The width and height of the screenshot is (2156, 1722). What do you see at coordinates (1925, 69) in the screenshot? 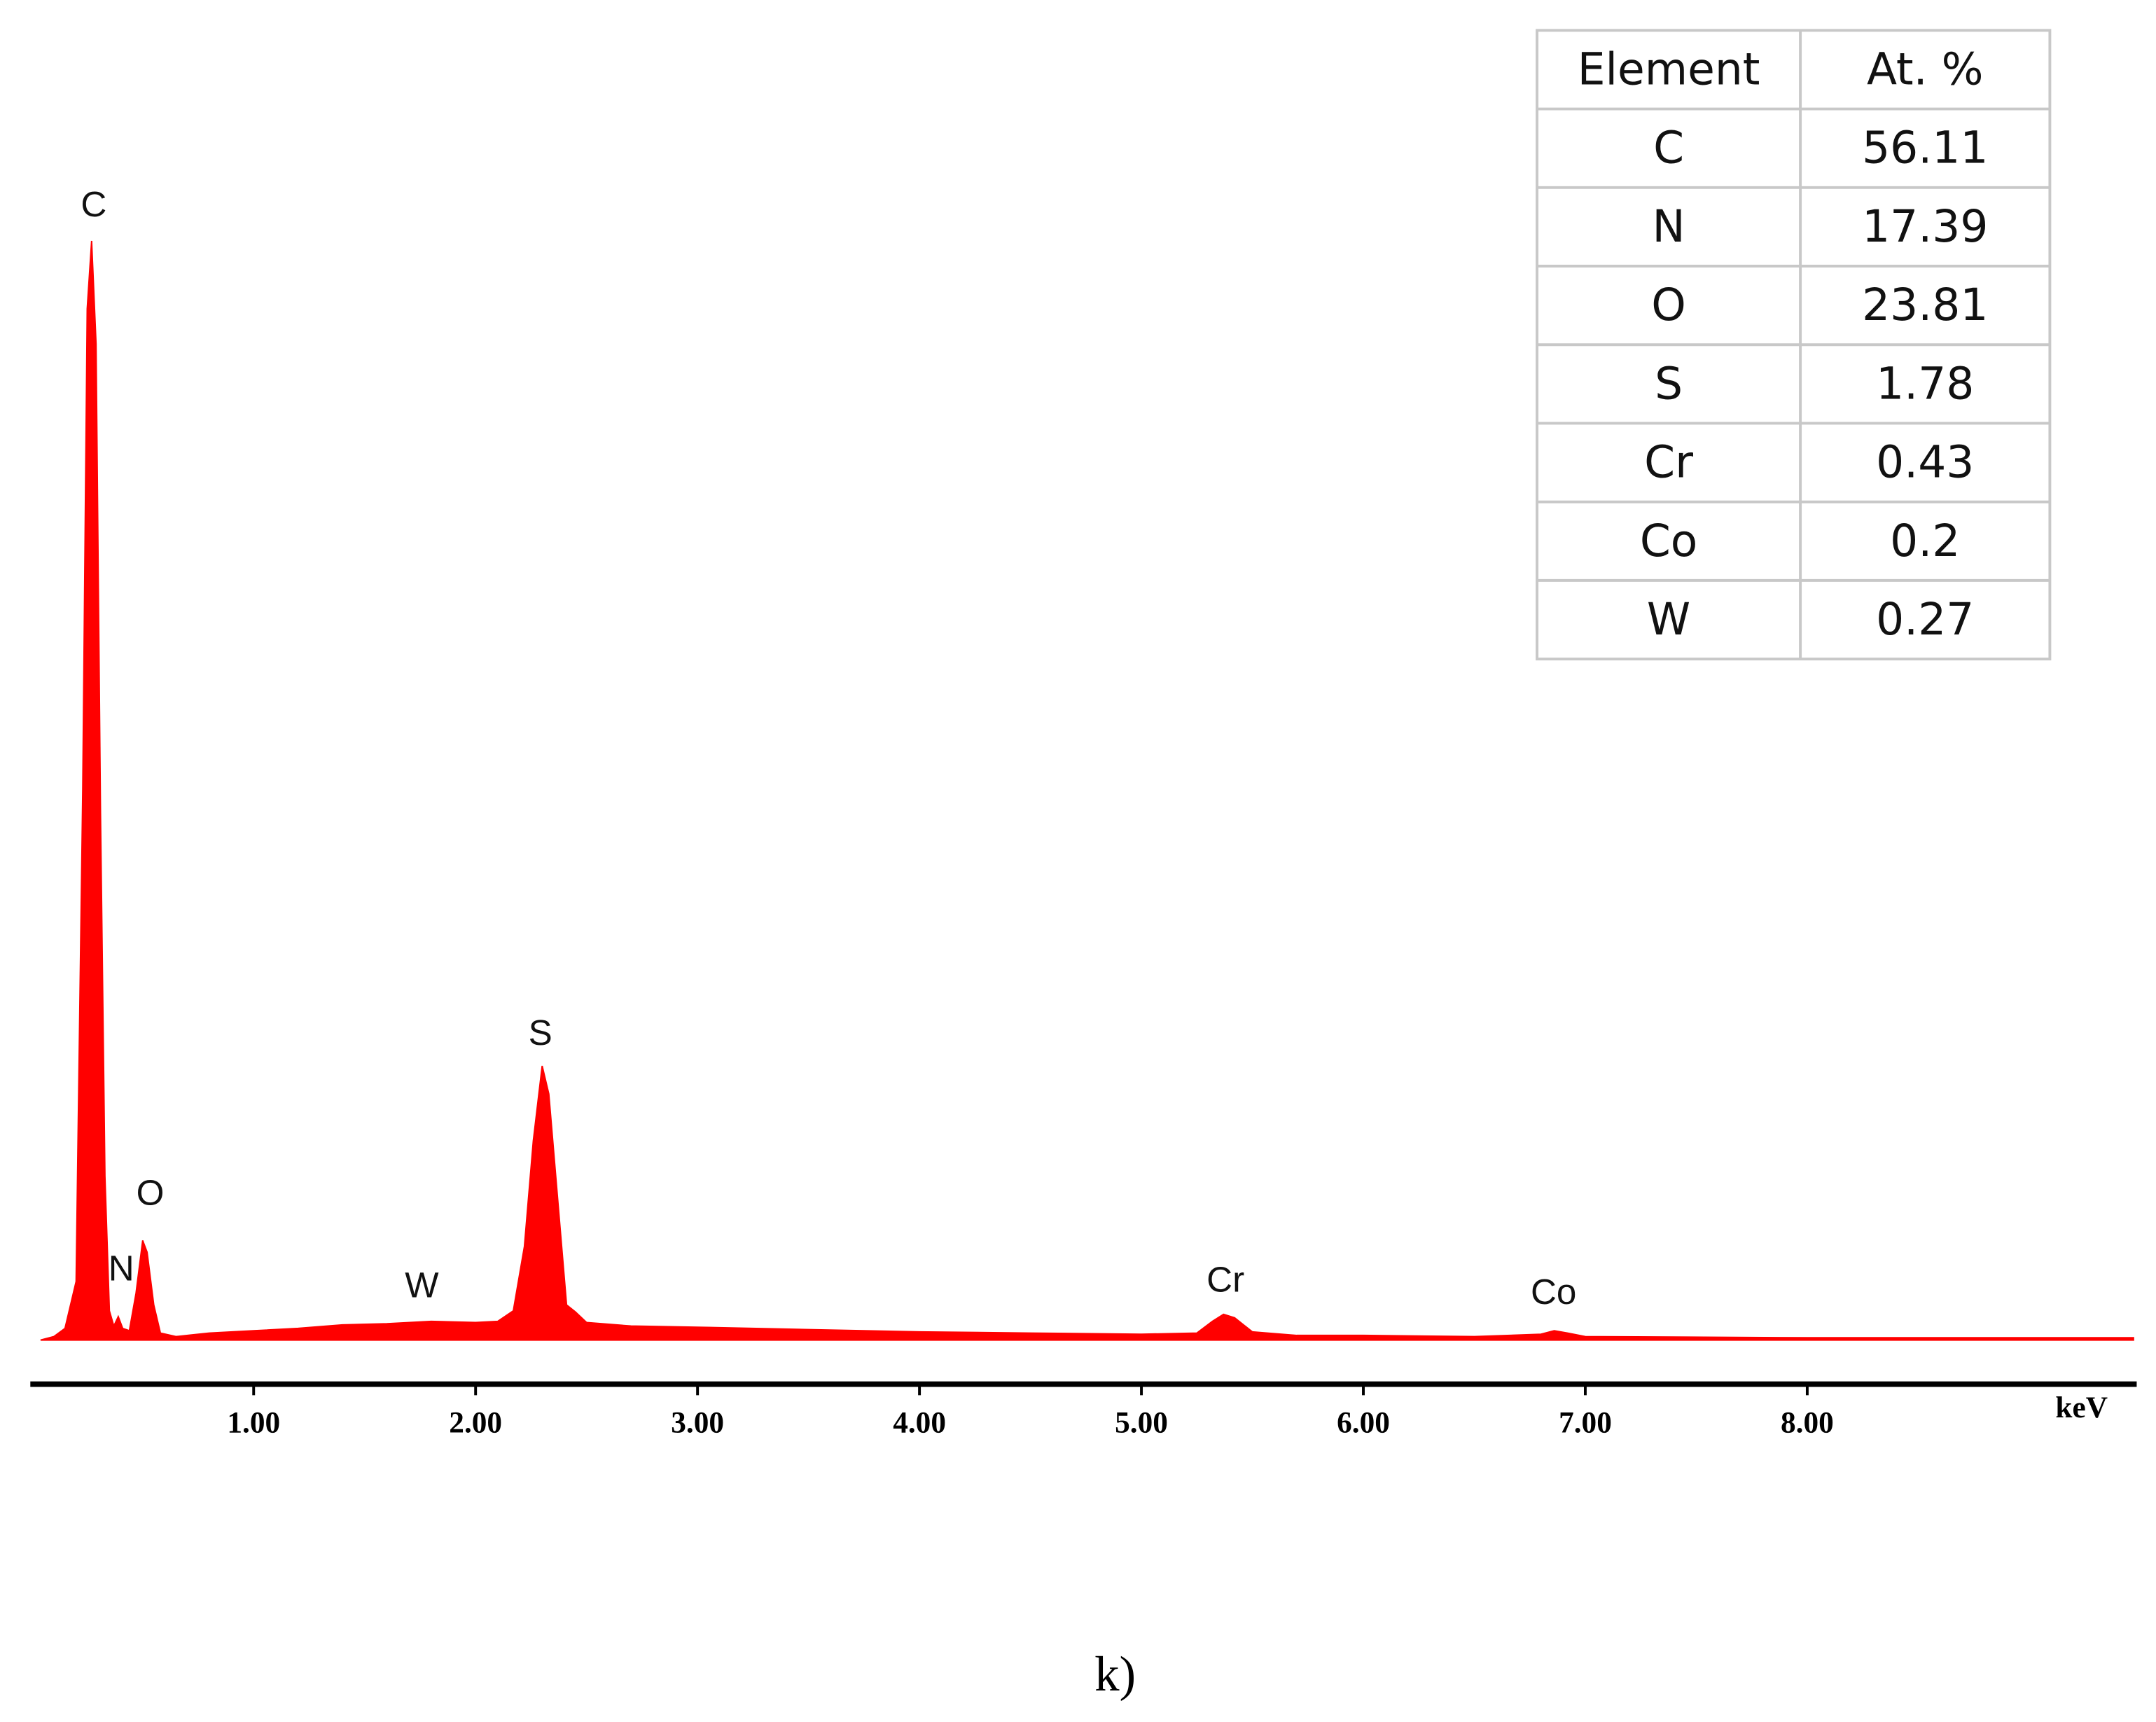
I see `table-header: At. %` at bounding box center [1925, 69].